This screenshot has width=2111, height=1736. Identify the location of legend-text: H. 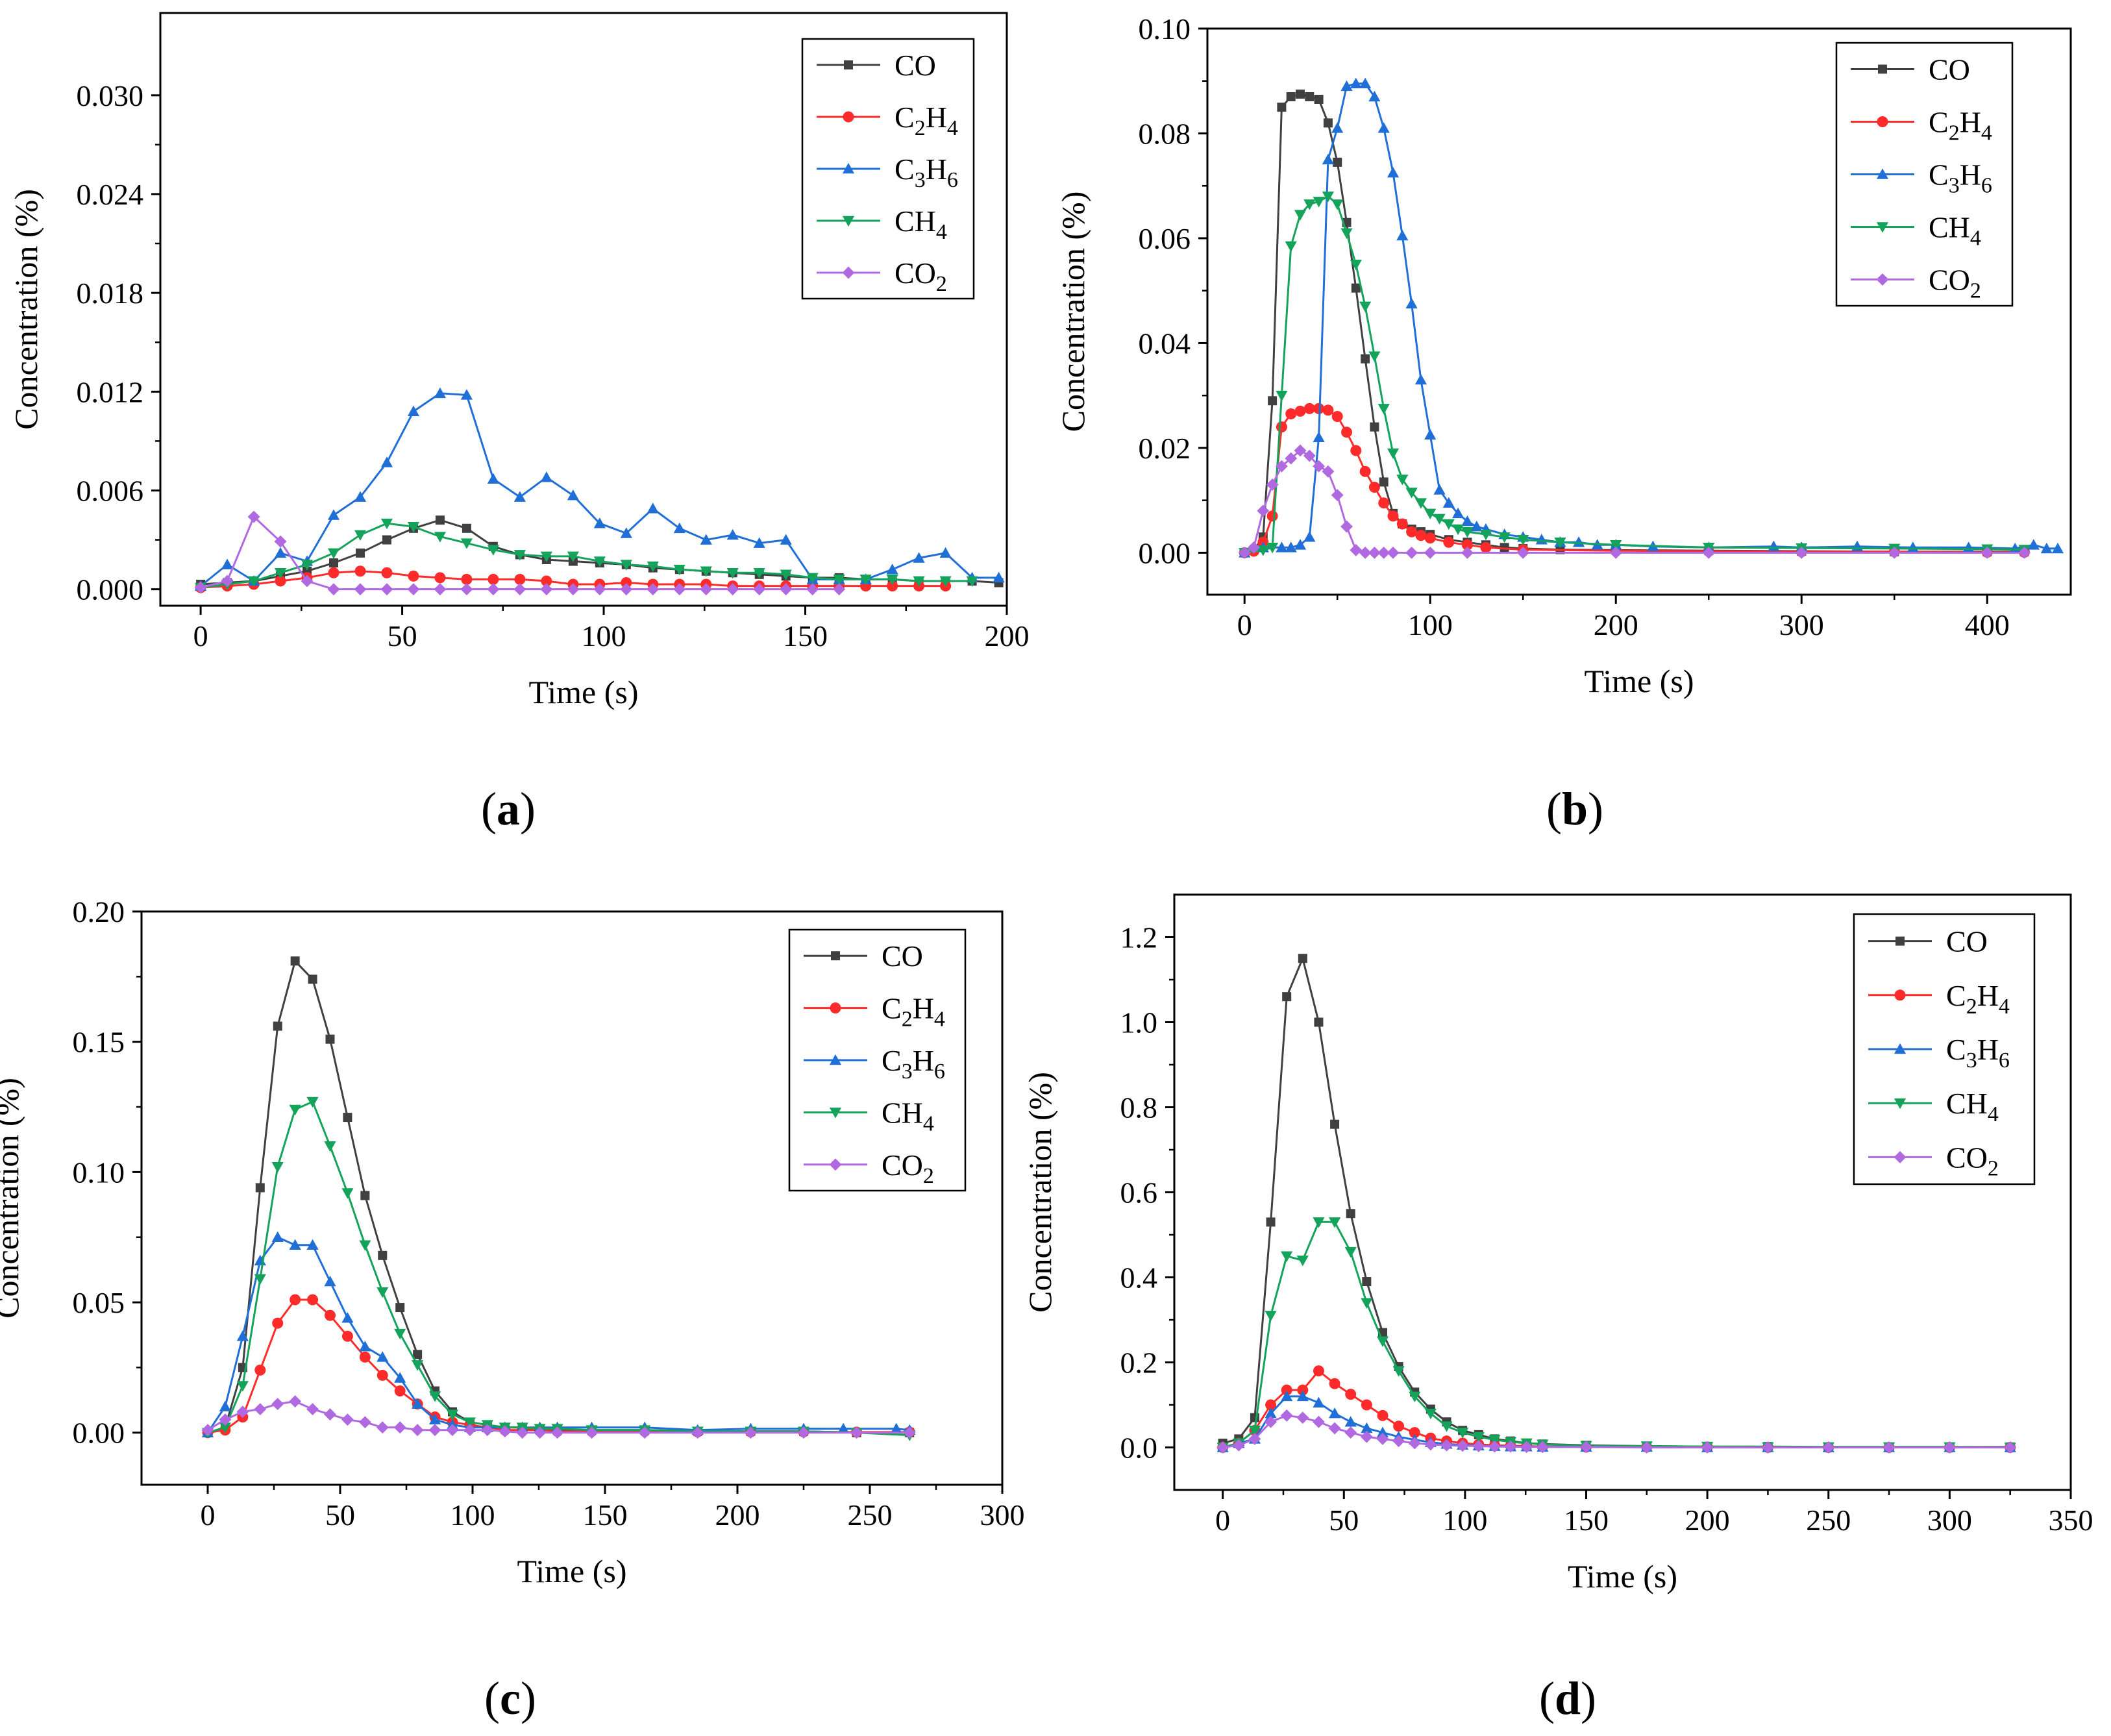
(936, 169).